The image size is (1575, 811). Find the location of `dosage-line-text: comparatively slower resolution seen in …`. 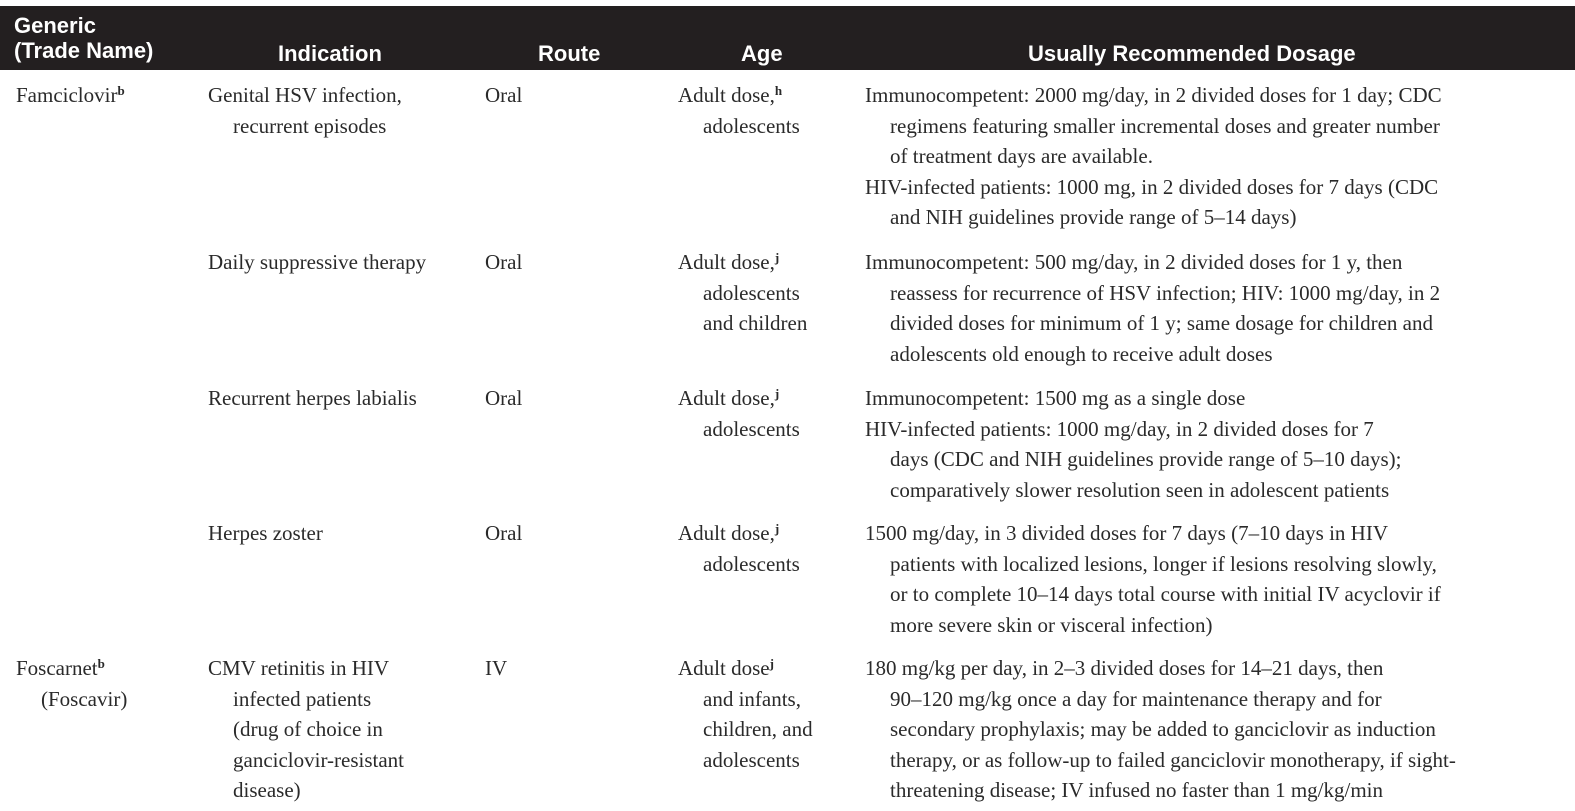

dosage-line-text: comparatively slower resolution seen in … is located at coordinates (1140, 489).